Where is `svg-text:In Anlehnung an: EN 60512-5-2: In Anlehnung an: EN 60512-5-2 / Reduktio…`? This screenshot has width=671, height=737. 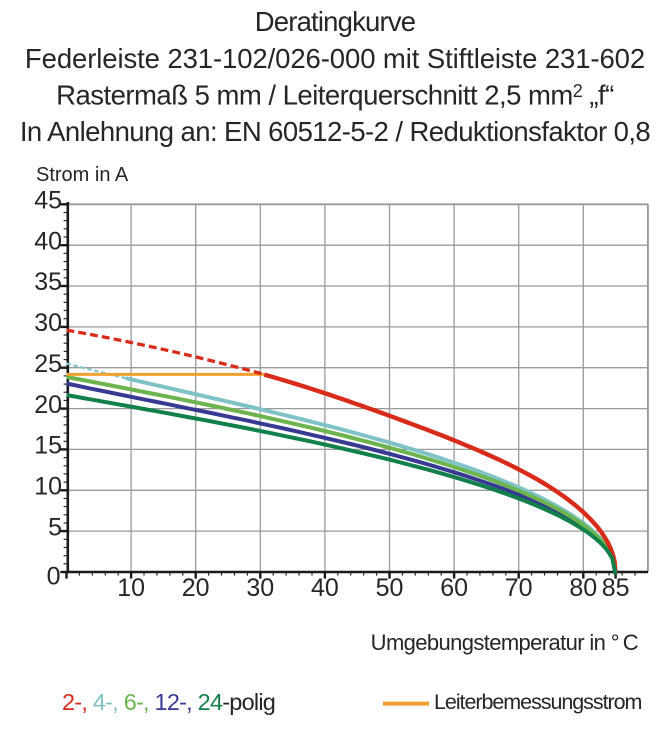
svg-text:In Anlehnung an: EN 60512-5-2: In Anlehnung an: EN 60512-5-2 / Reduktio… is located at coordinates (335, 131).